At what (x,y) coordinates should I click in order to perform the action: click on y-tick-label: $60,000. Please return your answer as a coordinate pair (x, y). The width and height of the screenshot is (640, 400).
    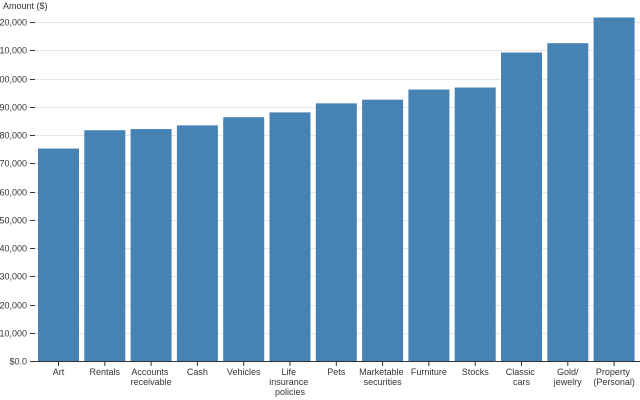
    Looking at the image, I should click on (13, 193).